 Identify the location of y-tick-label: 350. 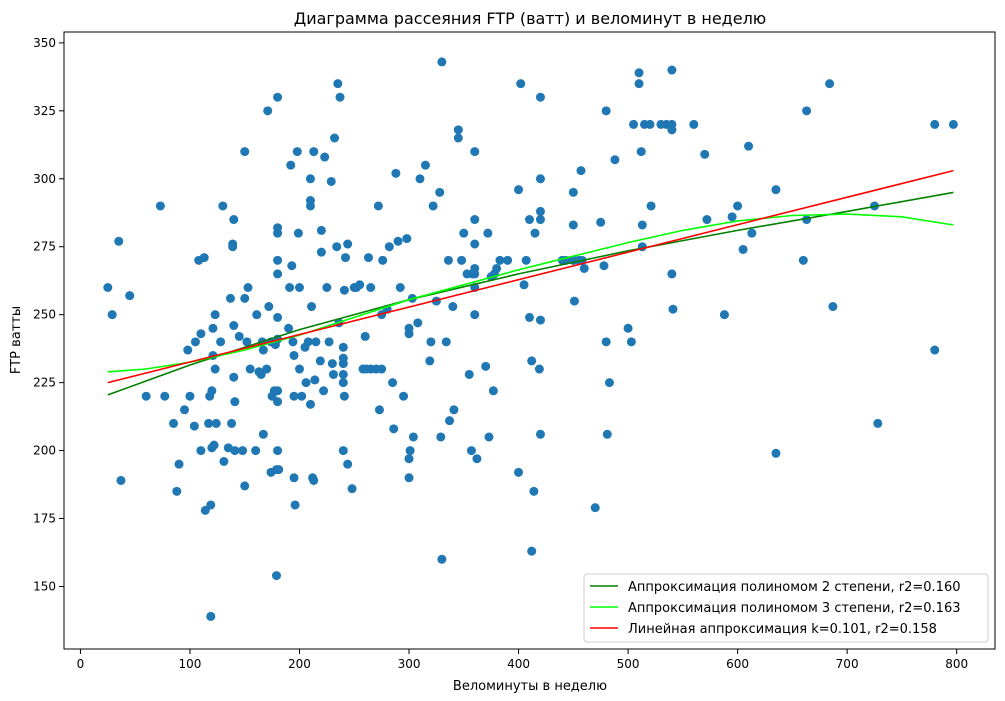
(44, 43).